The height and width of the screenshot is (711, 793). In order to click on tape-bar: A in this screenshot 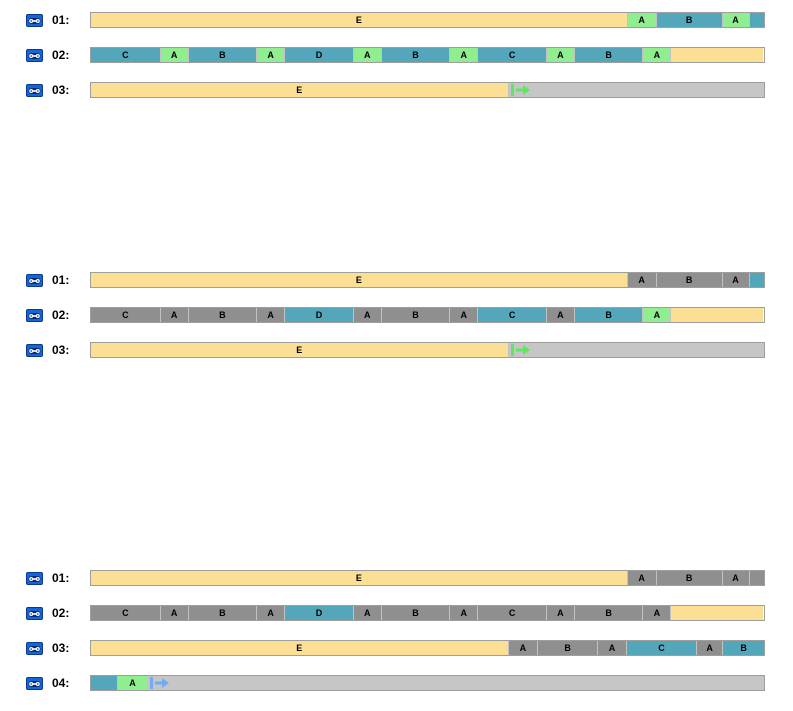, I will do `click(427, 683)`.